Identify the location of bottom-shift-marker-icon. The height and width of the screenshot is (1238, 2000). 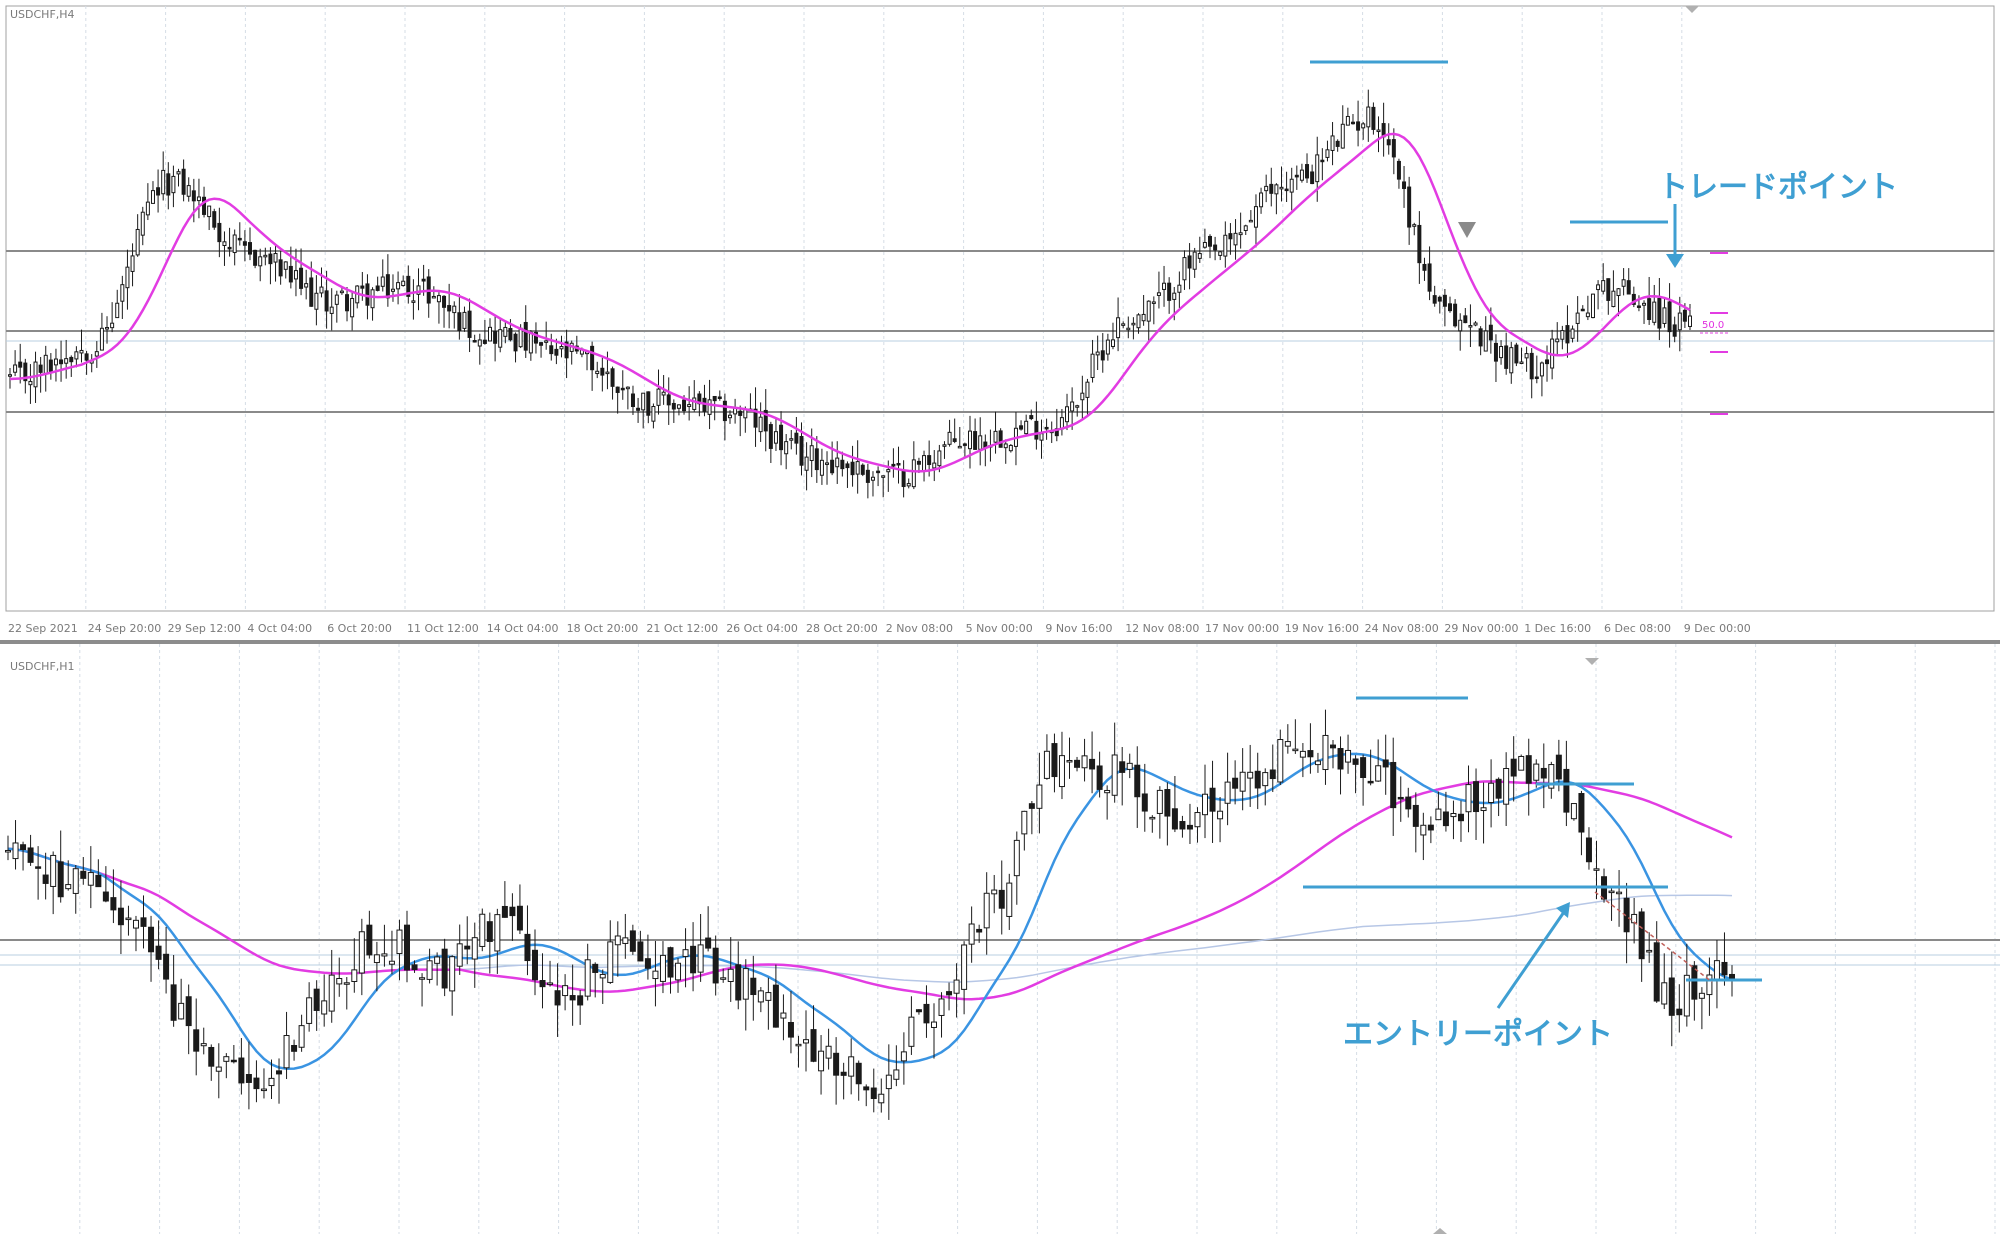
(1592, 661).